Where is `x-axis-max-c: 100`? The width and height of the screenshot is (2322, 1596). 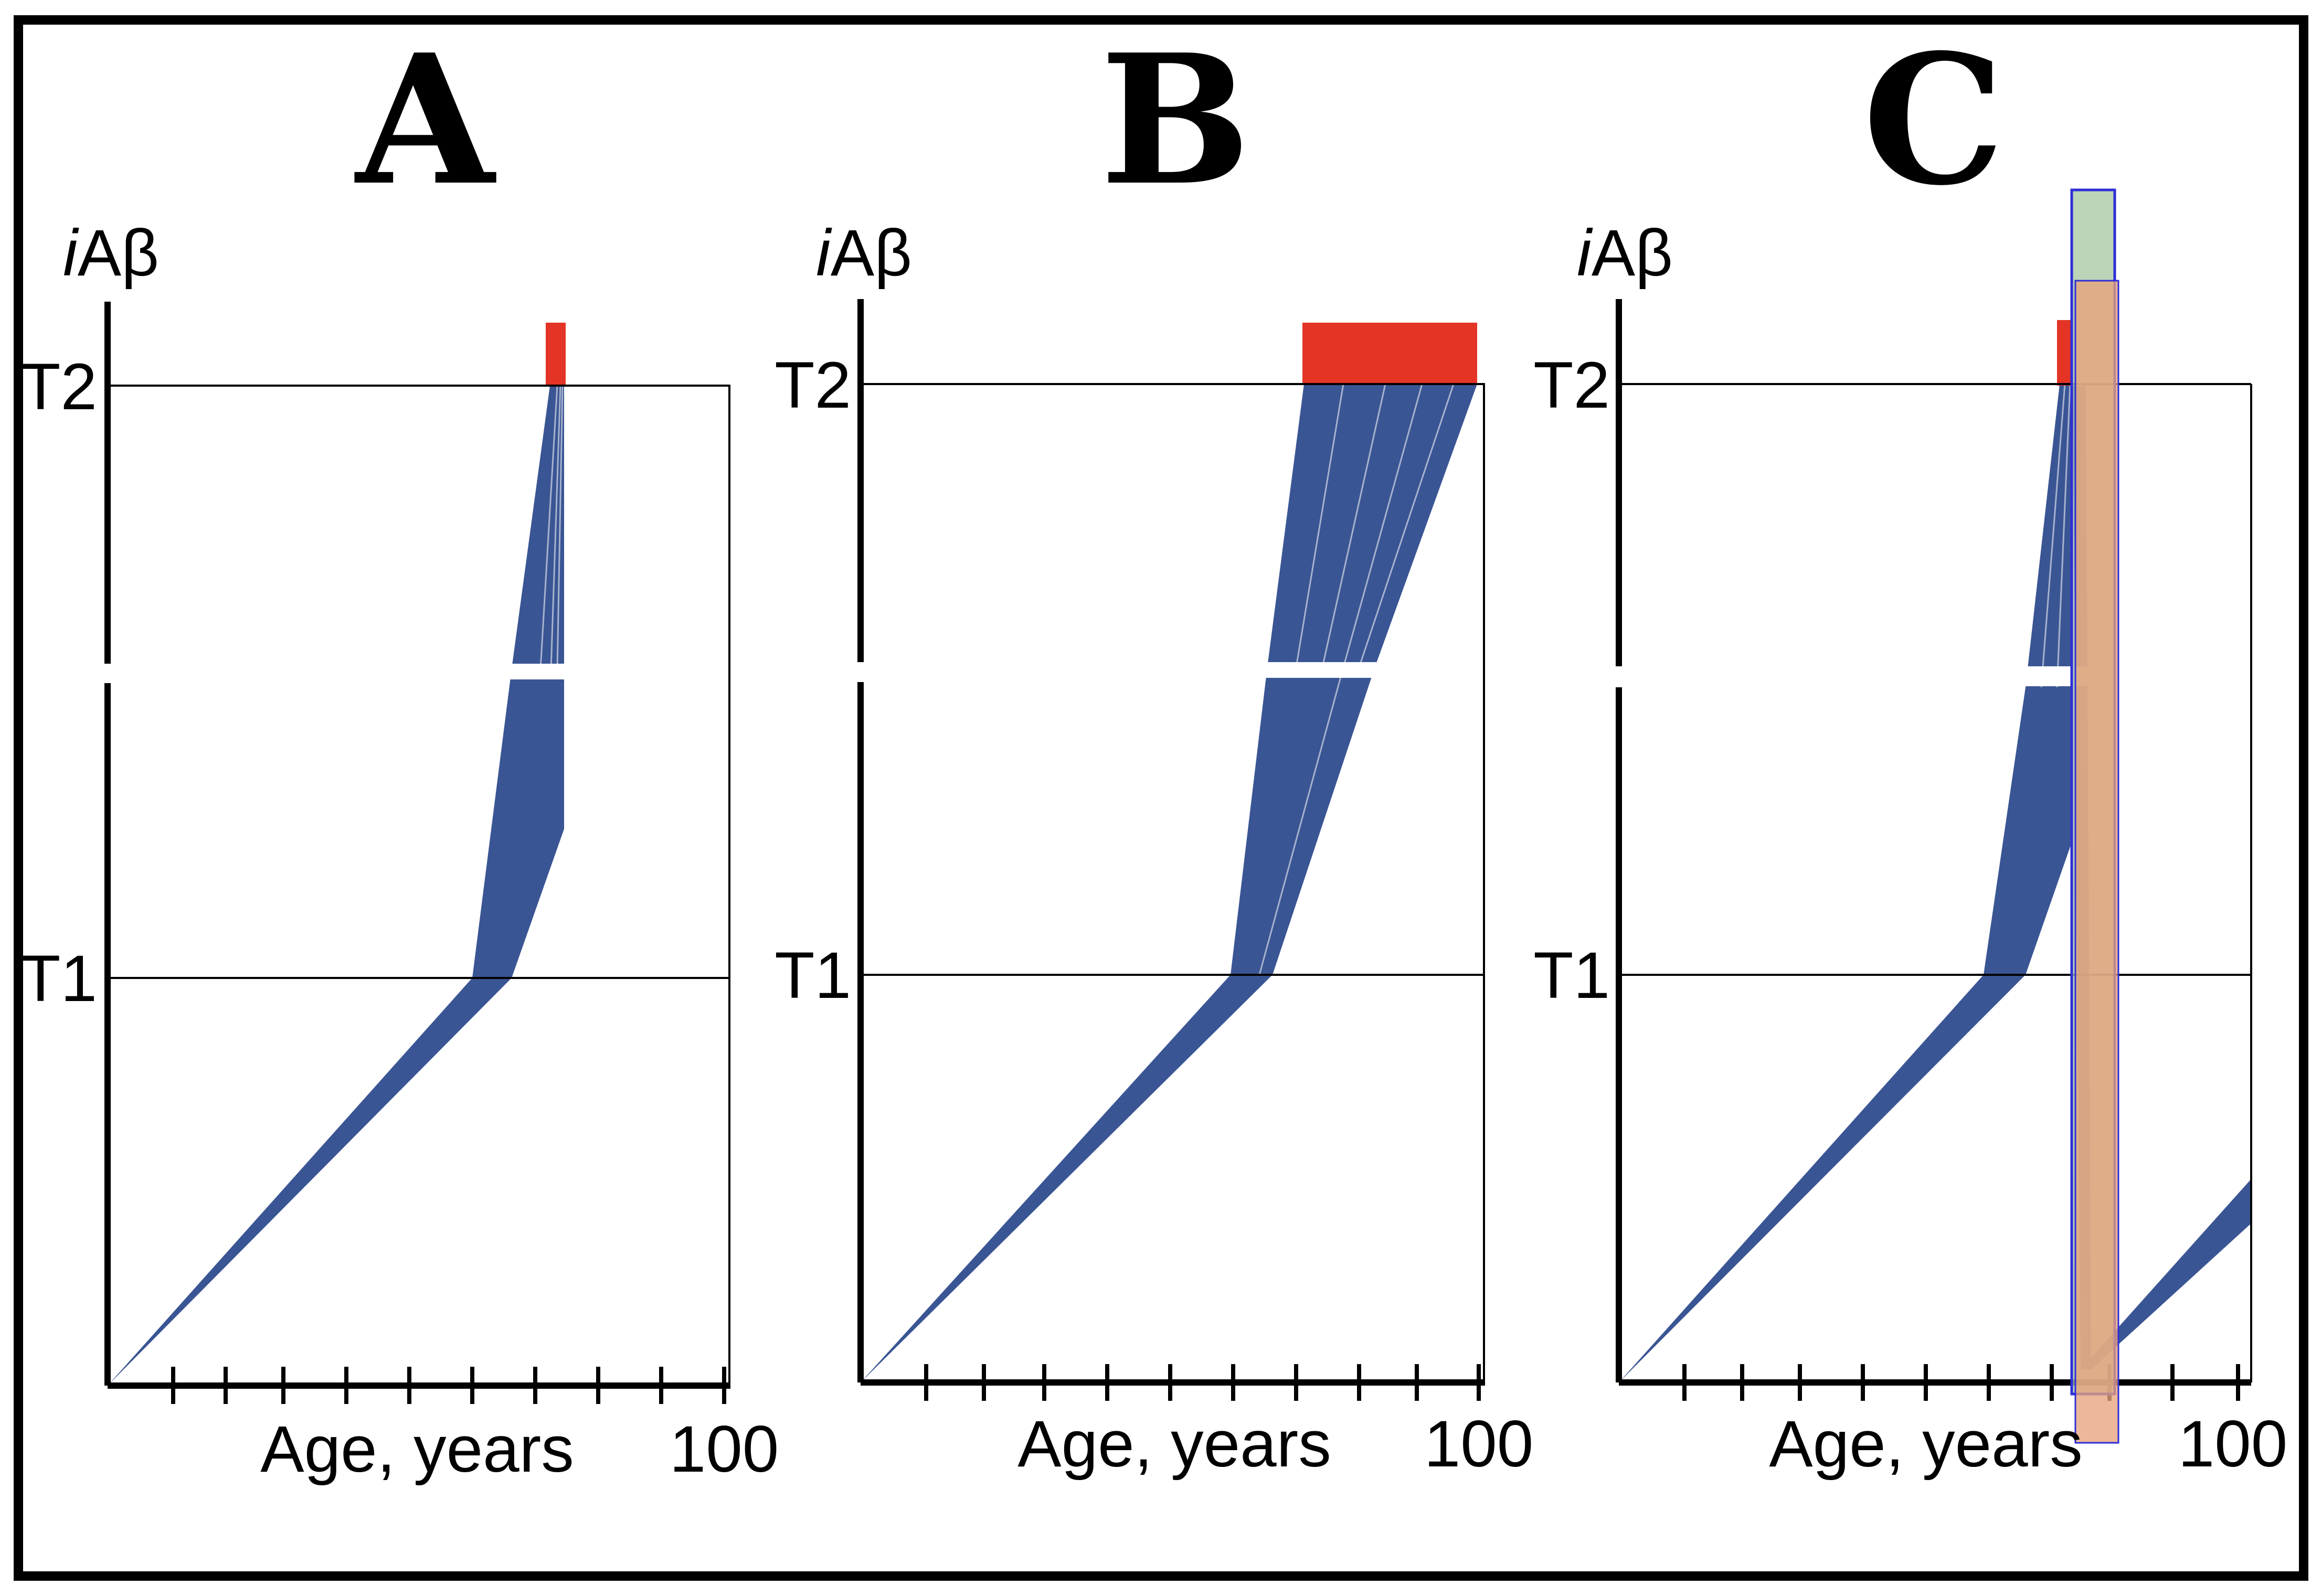 x-axis-max-c: 100 is located at coordinates (2233, 1445).